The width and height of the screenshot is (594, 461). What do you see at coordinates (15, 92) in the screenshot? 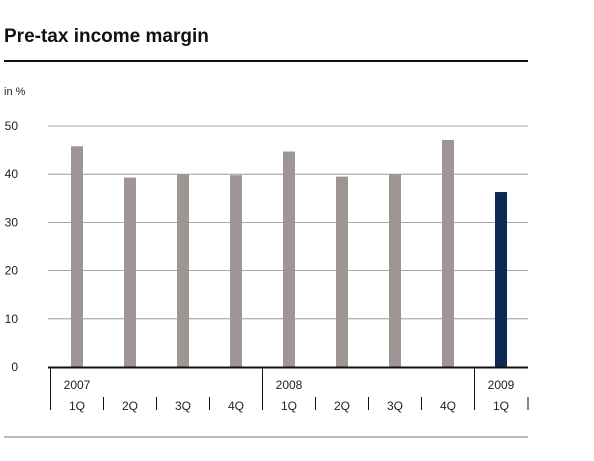
I see `unit-label: in %` at bounding box center [15, 92].